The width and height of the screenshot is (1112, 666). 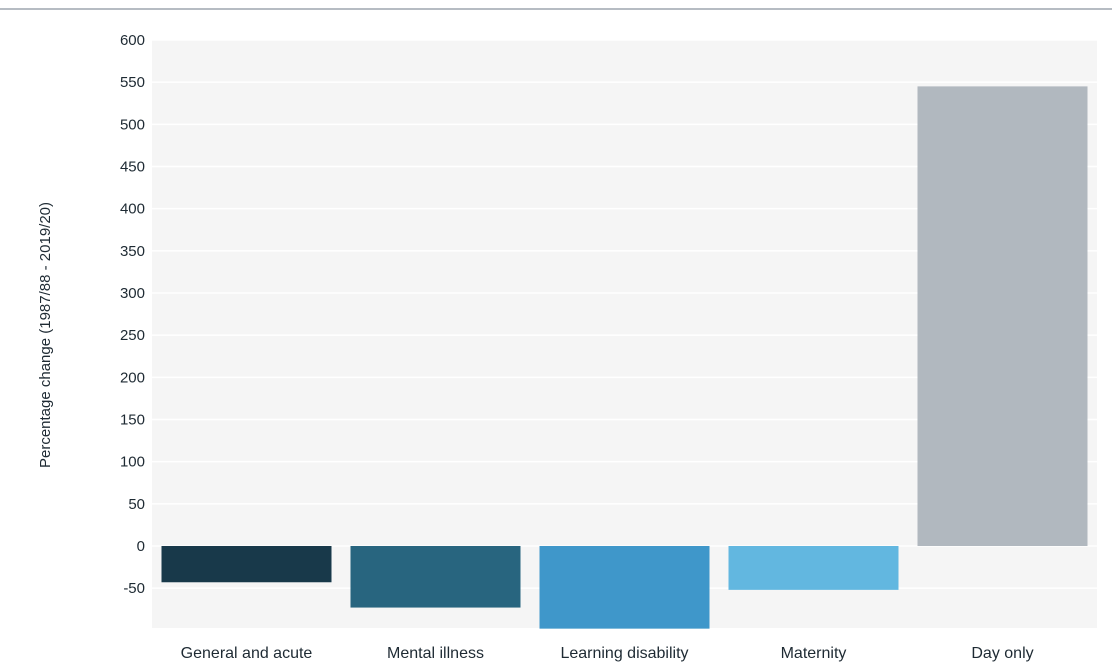 What do you see at coordinates (814, 653) in the screenshot?
I see `x-category-label: Maternity` at bounding box center [814, 653].